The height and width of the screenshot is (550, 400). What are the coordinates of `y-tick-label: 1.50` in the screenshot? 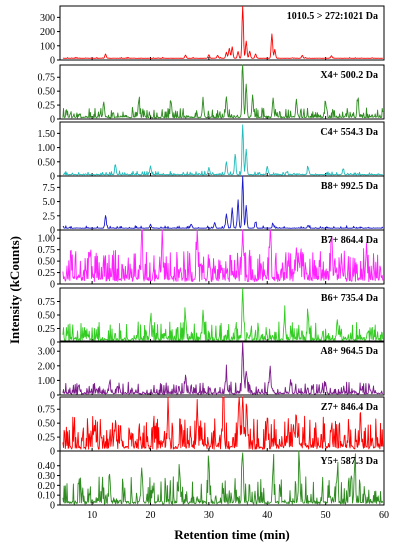 It's located at (47, 134).